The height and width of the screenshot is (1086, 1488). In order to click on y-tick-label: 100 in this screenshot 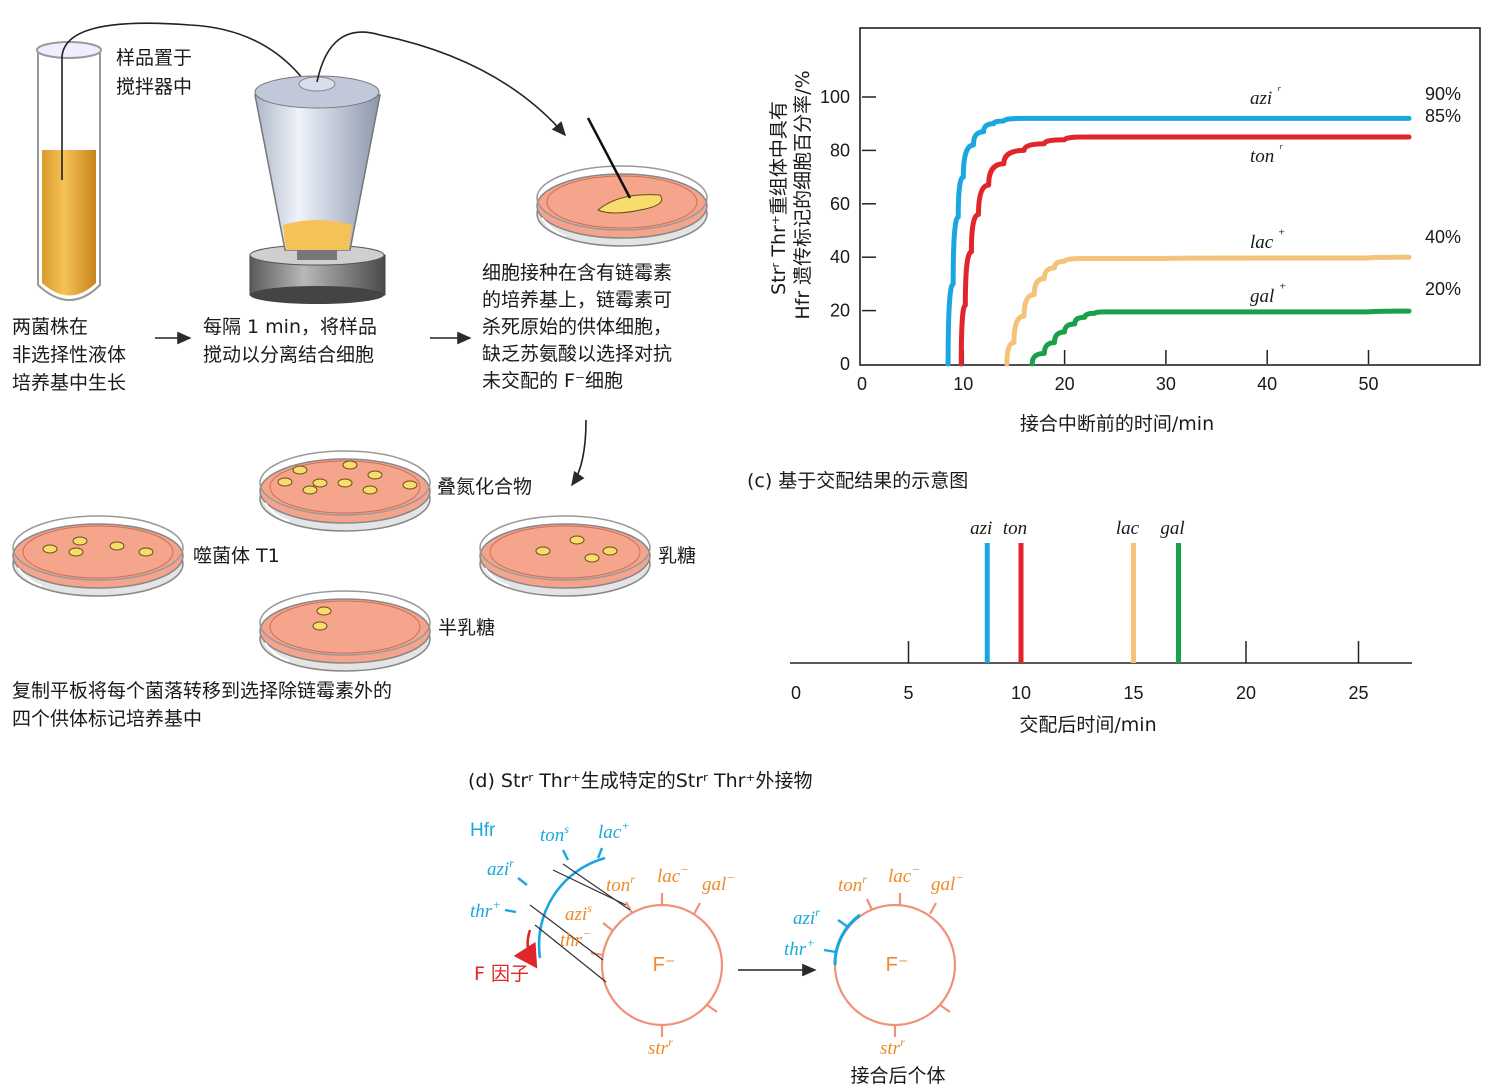, I will do `click(835, 97)`.